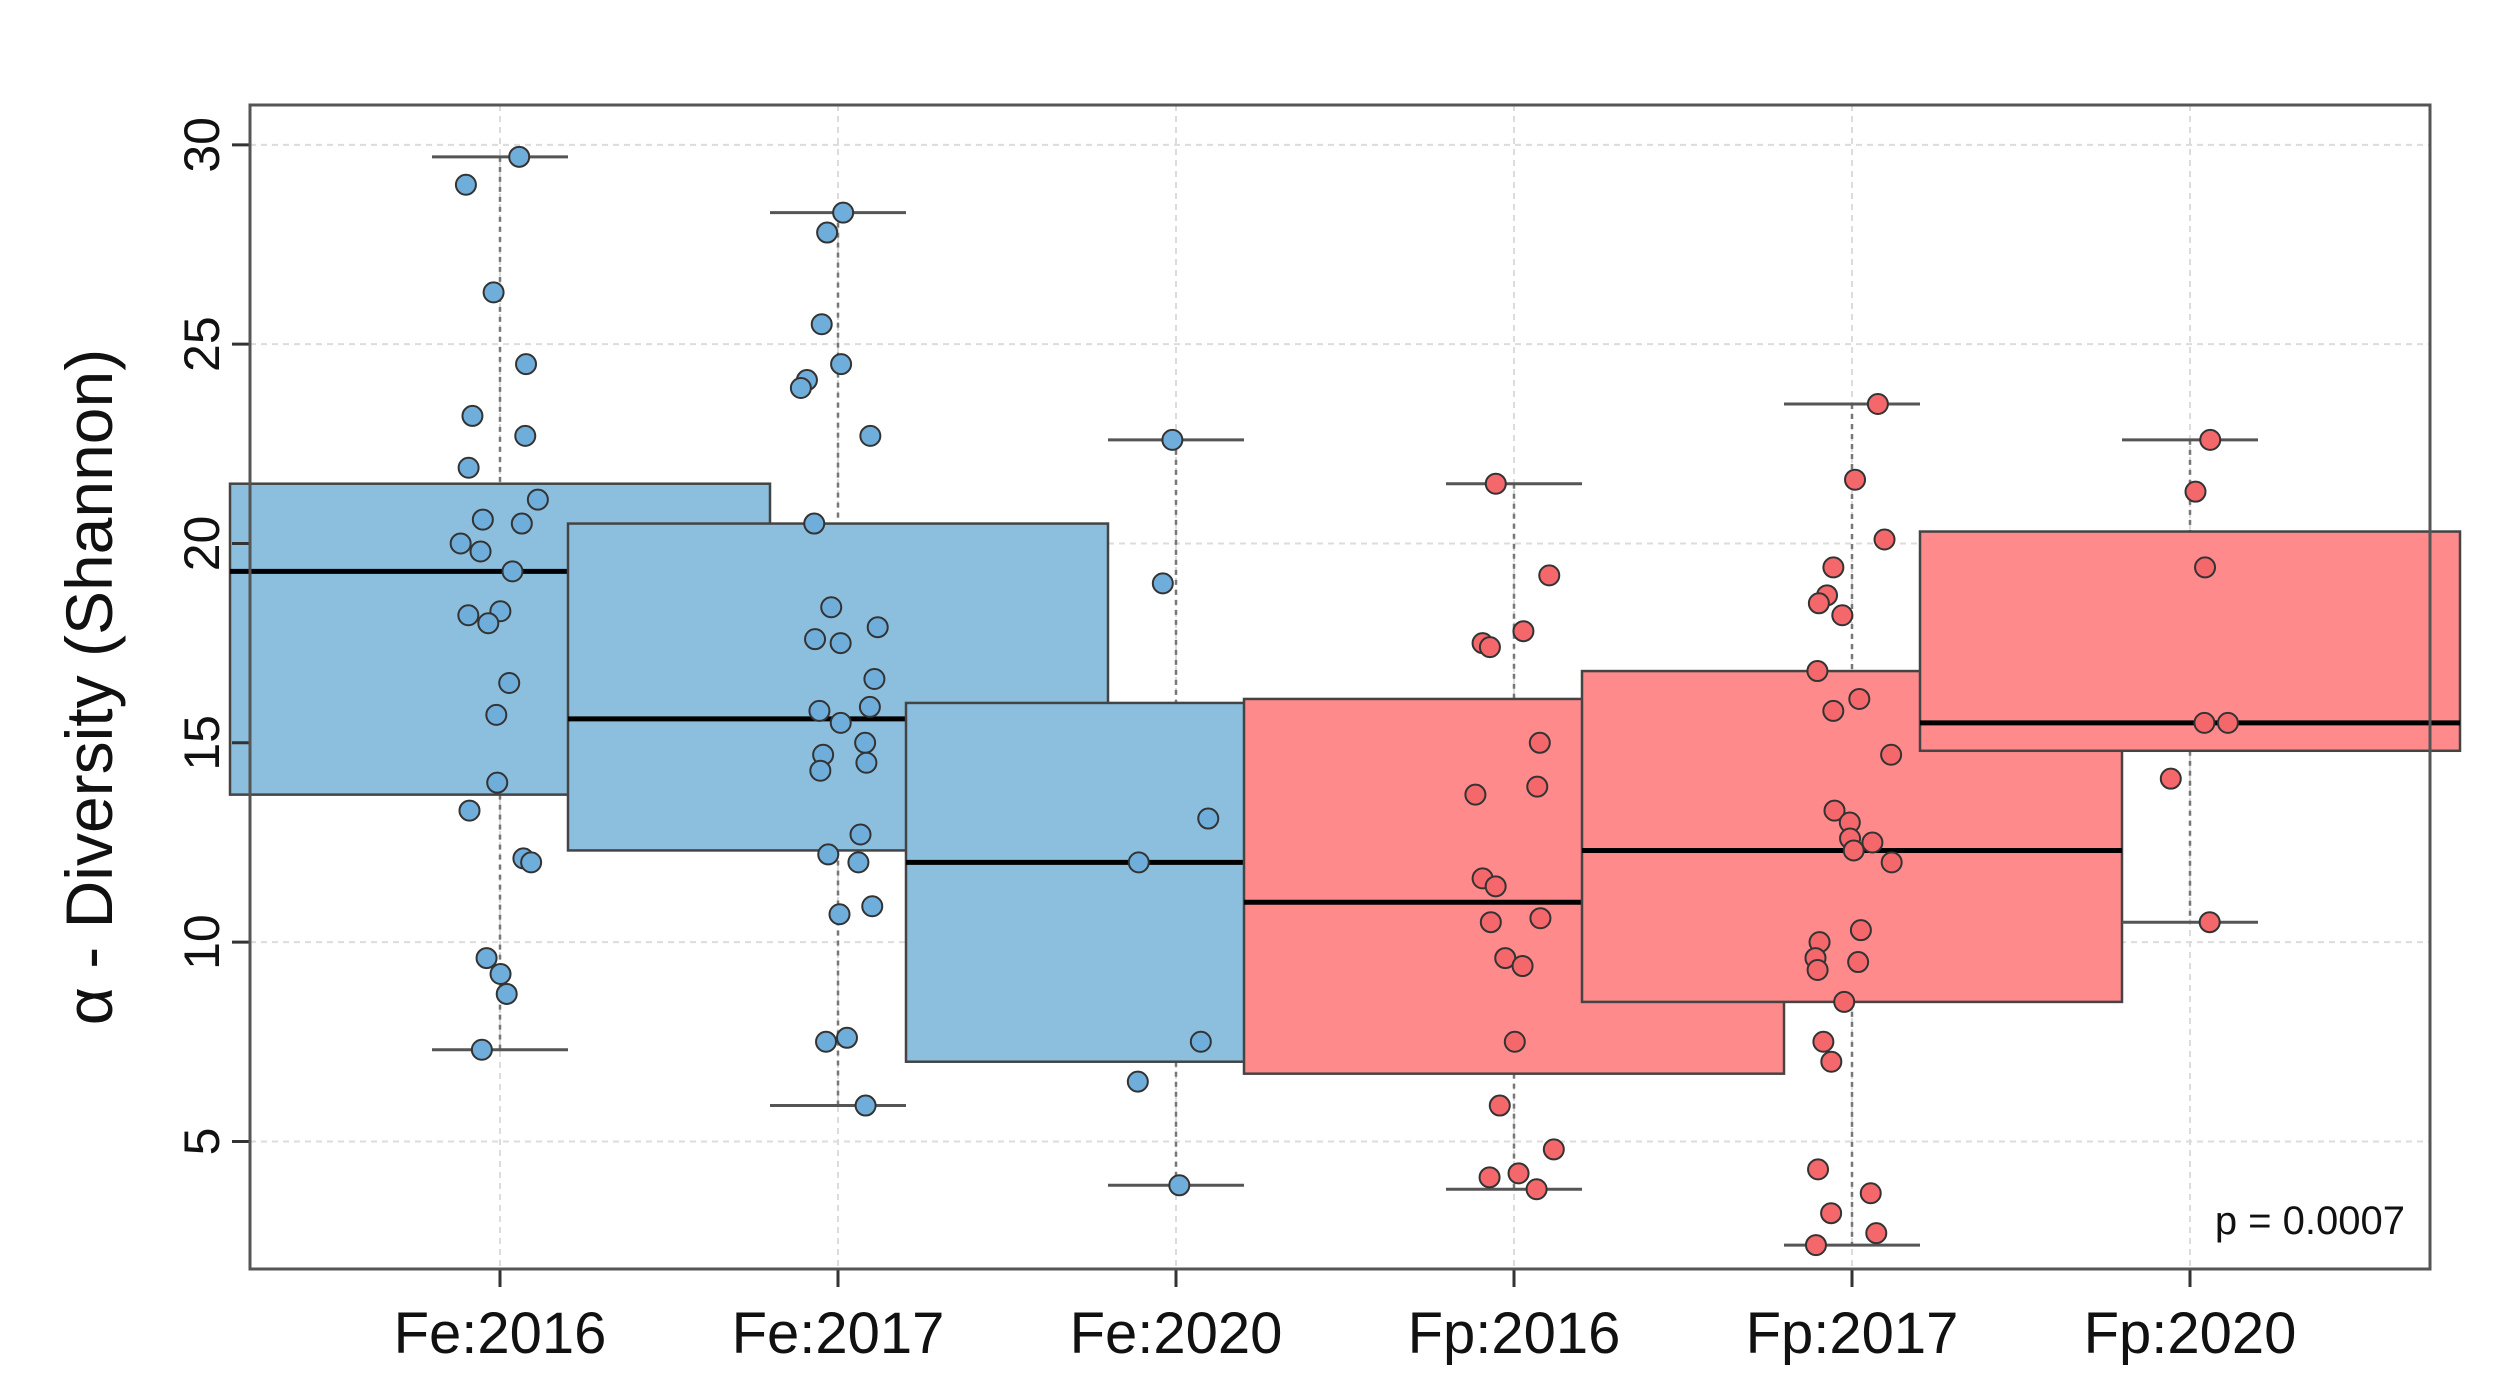 The image size is (2501, 1389). What do you see at coordinates (2190, 641) in the screenshot?
I see `box-fp-2020` at bounding box center [2190, 641].